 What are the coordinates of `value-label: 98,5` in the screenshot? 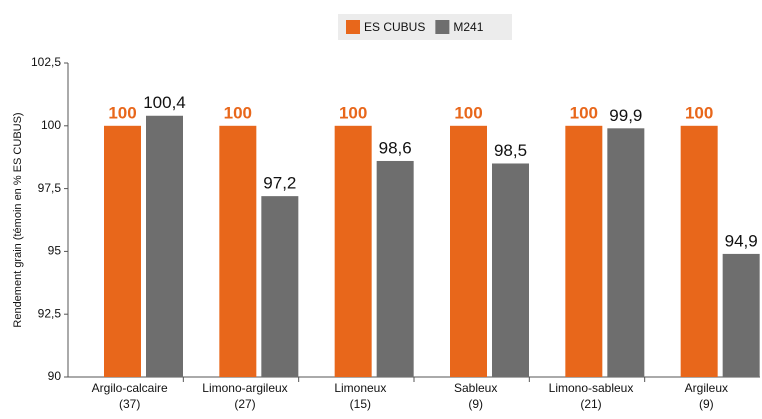 It's located at (510, 150).